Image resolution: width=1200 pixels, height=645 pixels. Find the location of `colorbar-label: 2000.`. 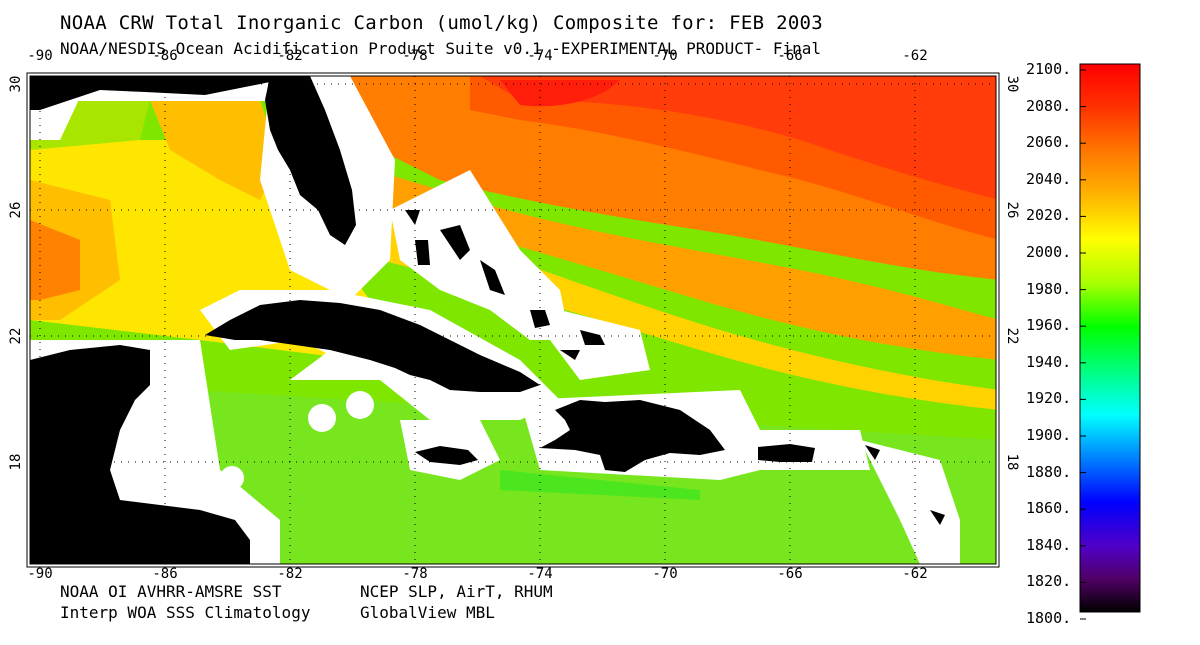

colorbar-label: 2000. is located at coordinates (1049, 252).